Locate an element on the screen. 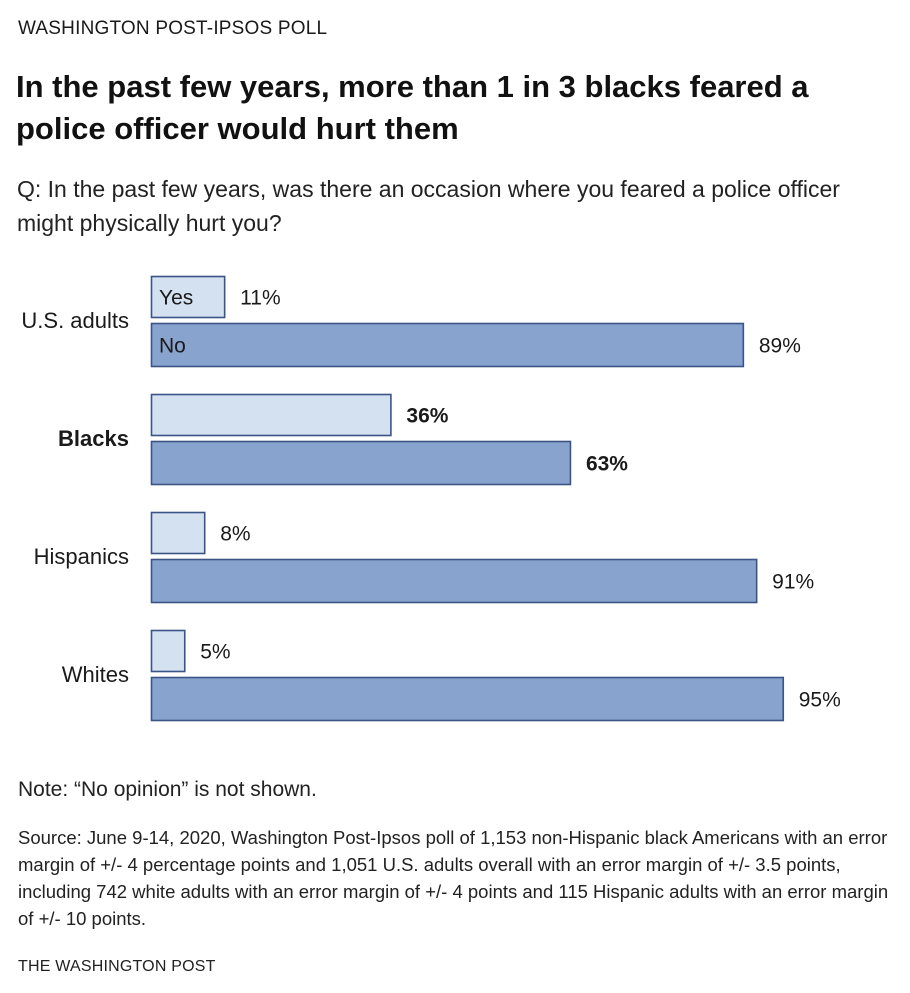 The width and height of the screenshot is (910, 993). chart-credit: THE WASHINGTON POST is located at coordinates (117, 966).